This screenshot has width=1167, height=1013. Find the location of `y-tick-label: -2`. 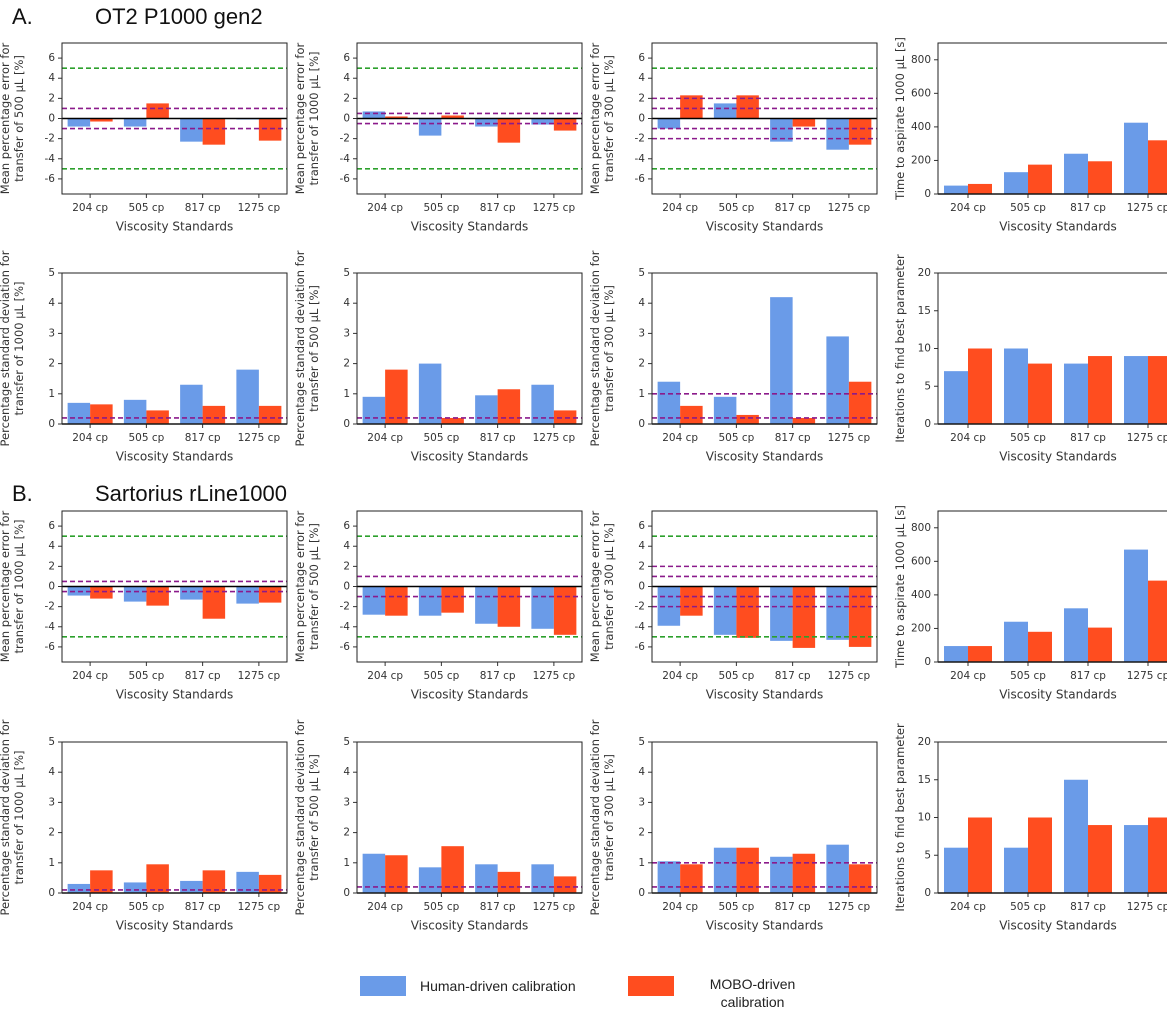

y-tick-label: -2 is located at coordinates (345, 607).